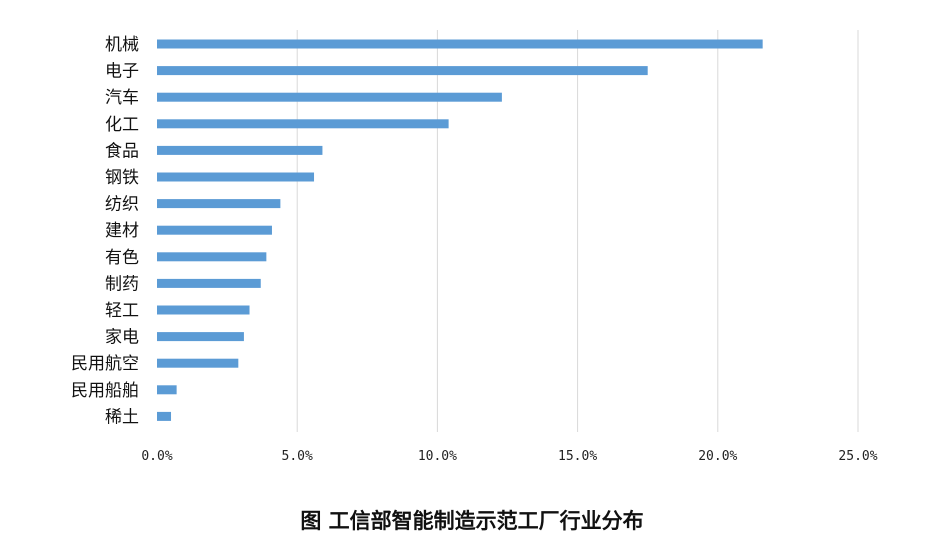  What do you see at coordinates (105, 364) in the screenshot?
I see `category-label: 民用航空` at bounding box center [105, 364].